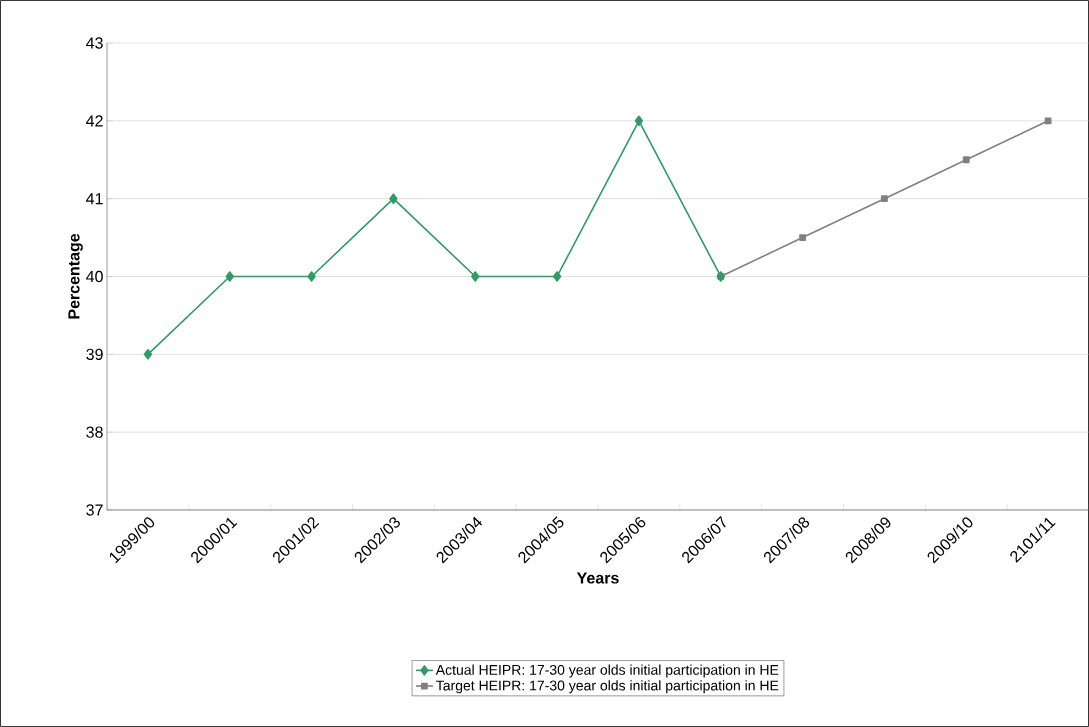  What do you see at coordinates (94, 276) in the screenshot?
I see `y-tick-label: 40` at bounding box center [94, 276].